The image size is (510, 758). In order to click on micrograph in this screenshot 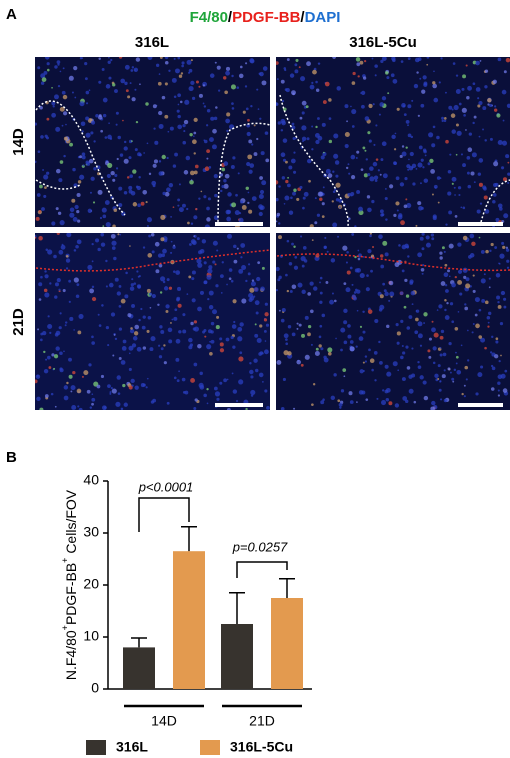, I will do `click(152, 321)`.